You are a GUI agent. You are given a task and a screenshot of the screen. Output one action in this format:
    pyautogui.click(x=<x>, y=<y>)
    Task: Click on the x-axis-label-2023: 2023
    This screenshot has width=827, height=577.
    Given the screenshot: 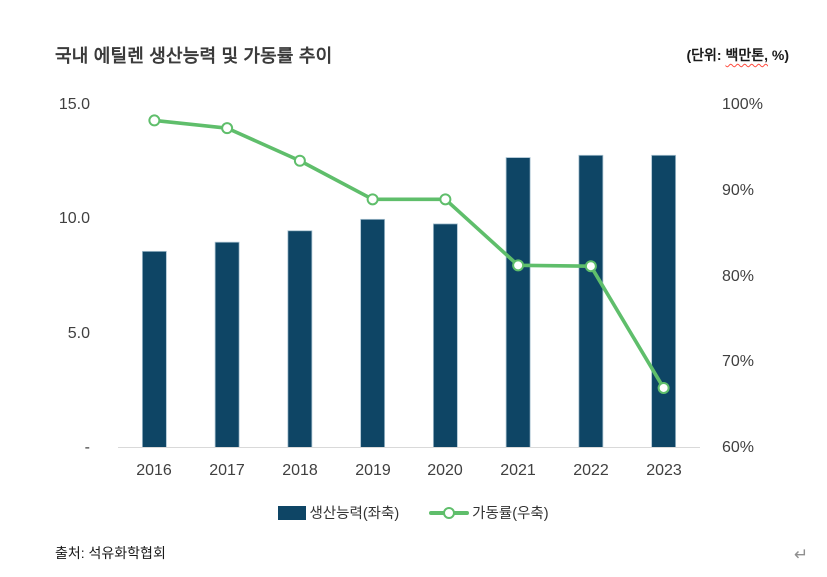 What is the action you would take?
    pyautogui.click(x=664, y=470)
    